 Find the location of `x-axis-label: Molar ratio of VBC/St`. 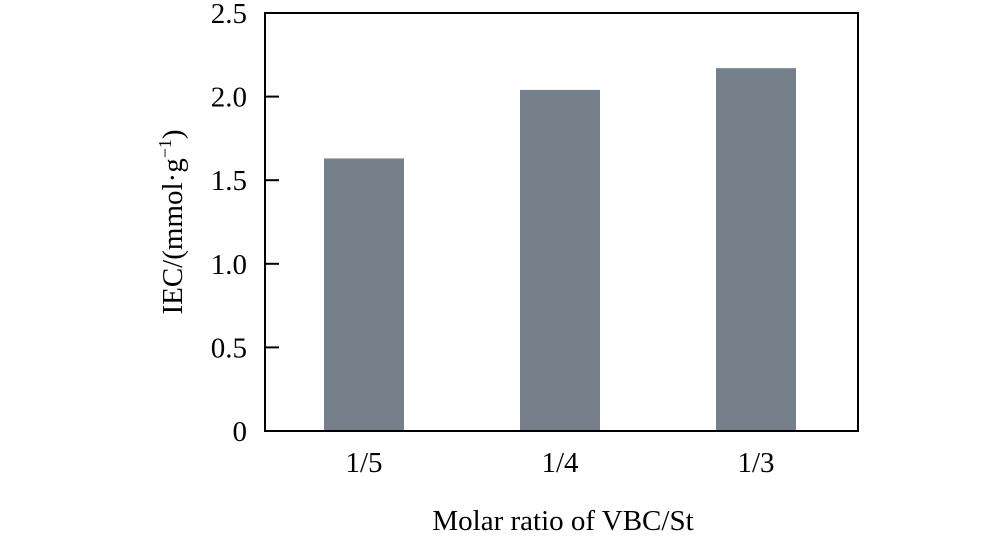

x-axis-label: Molar ratio of VBC/St is located at coordinates (562, 521).